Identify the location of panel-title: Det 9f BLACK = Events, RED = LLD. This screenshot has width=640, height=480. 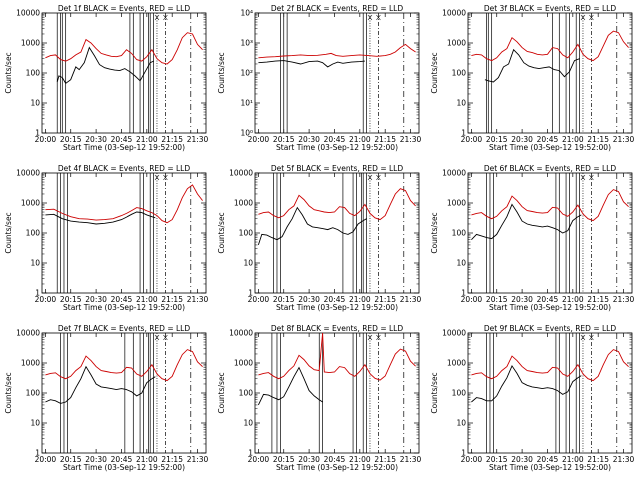
(550, 328).